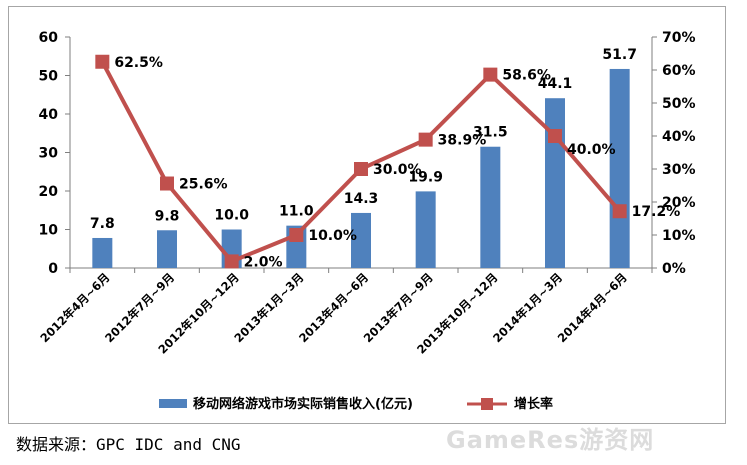 The image size is (747, 465). I want to click on x-tick-label: 2014年4月~6月, so click(592, 307).